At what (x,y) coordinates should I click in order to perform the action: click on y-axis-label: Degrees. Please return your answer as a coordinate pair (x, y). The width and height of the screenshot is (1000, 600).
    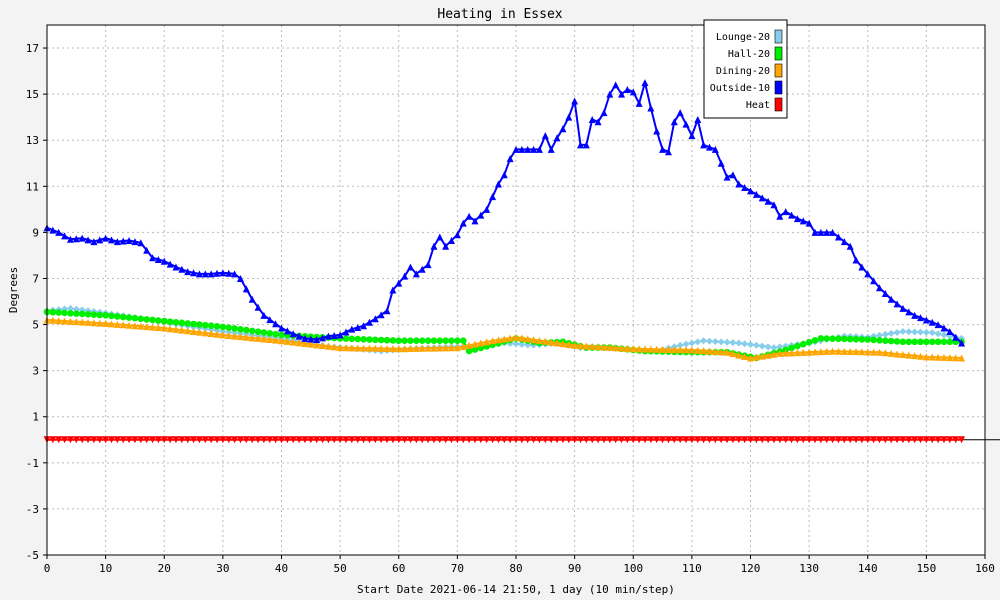
    Looking at the image, I should click on (13, 290).